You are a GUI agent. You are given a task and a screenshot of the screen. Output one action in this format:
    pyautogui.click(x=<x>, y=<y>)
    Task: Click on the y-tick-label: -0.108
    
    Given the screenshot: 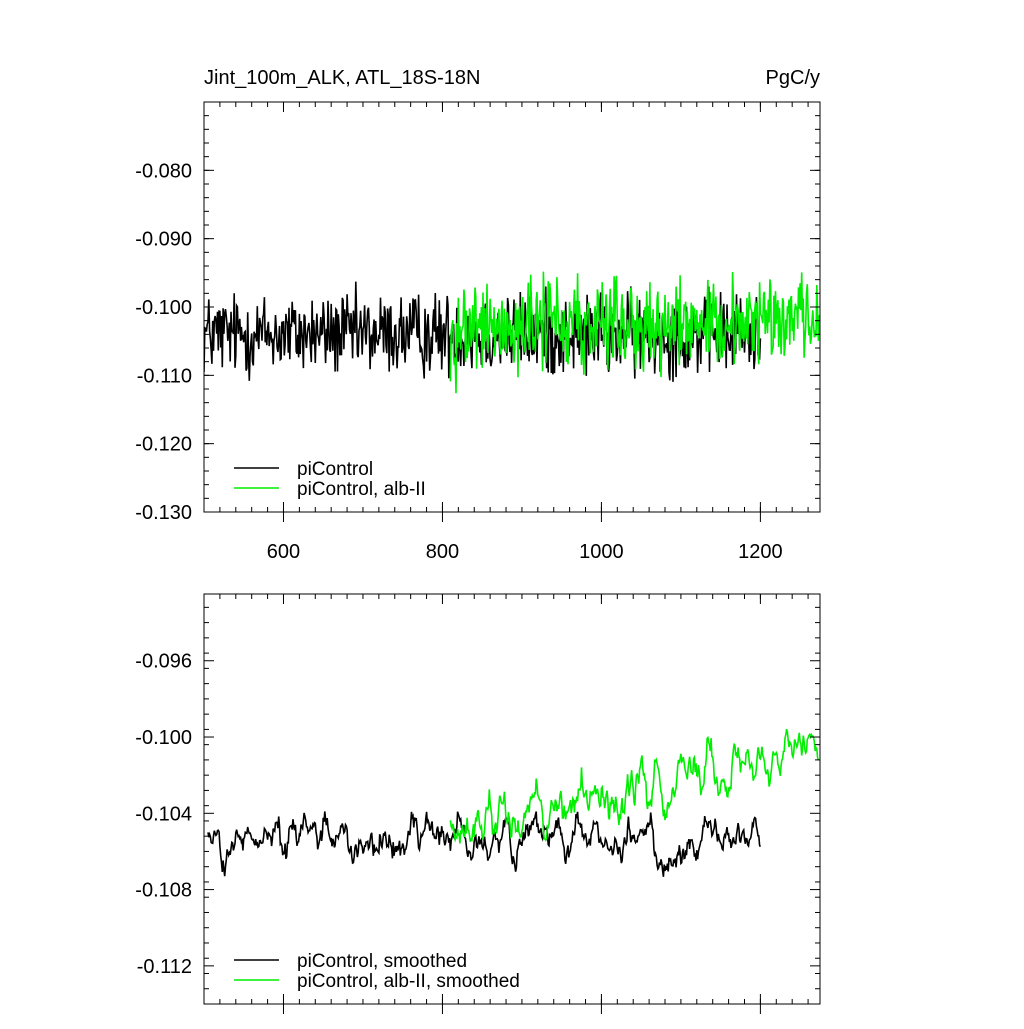 What is the action you would take?
    pyautogui.click(x=163, y=891)
    